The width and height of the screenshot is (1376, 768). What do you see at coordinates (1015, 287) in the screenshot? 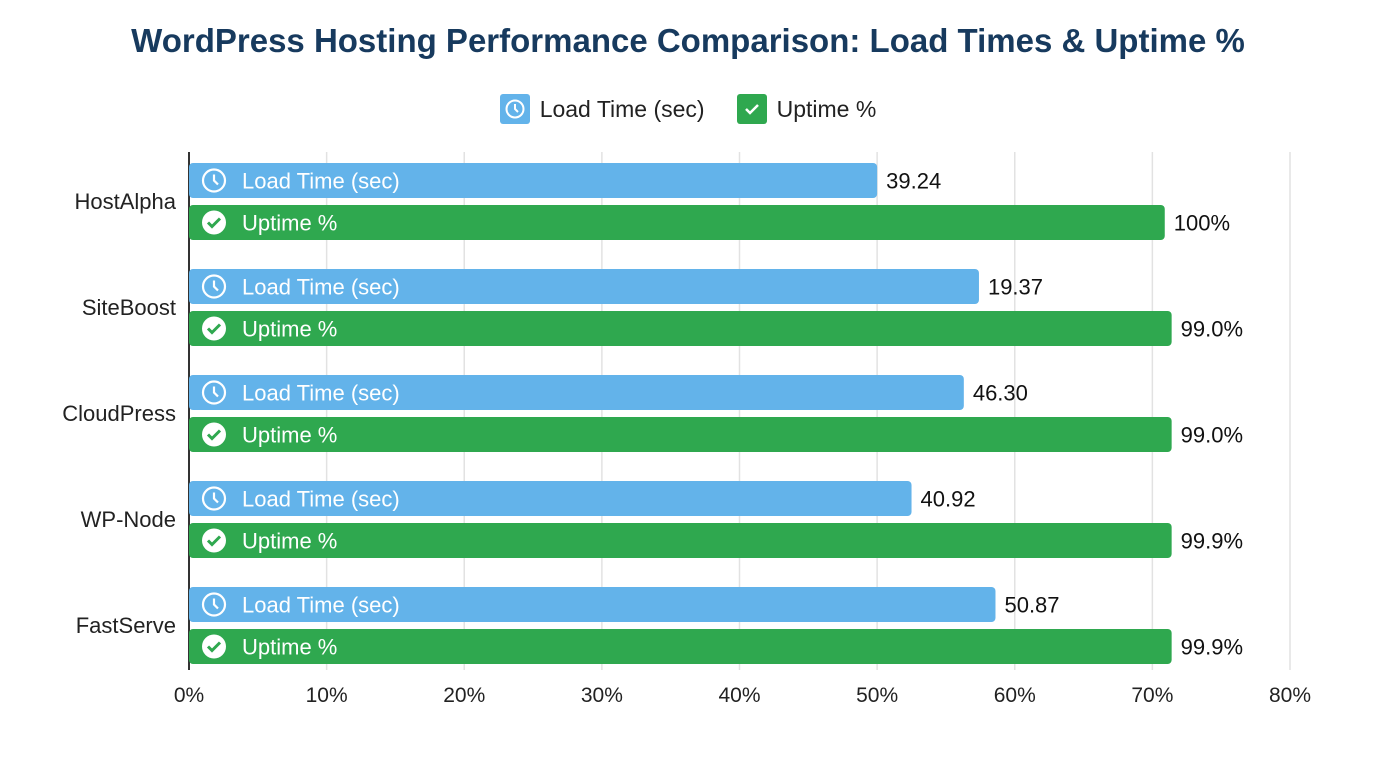
I see `data-label: 19.37` at bounding box center [1015, 287].